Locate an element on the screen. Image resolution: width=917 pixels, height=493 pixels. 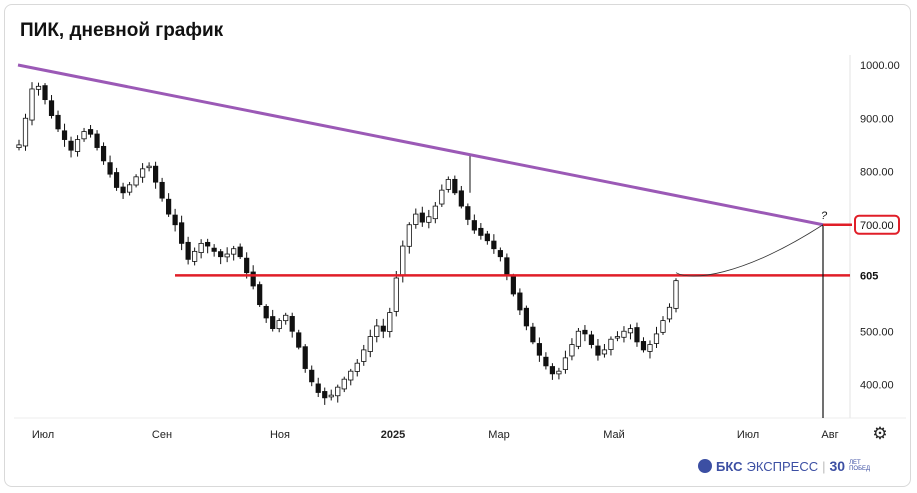
x-tick-label: Авг is located at coordinates (829, 435).